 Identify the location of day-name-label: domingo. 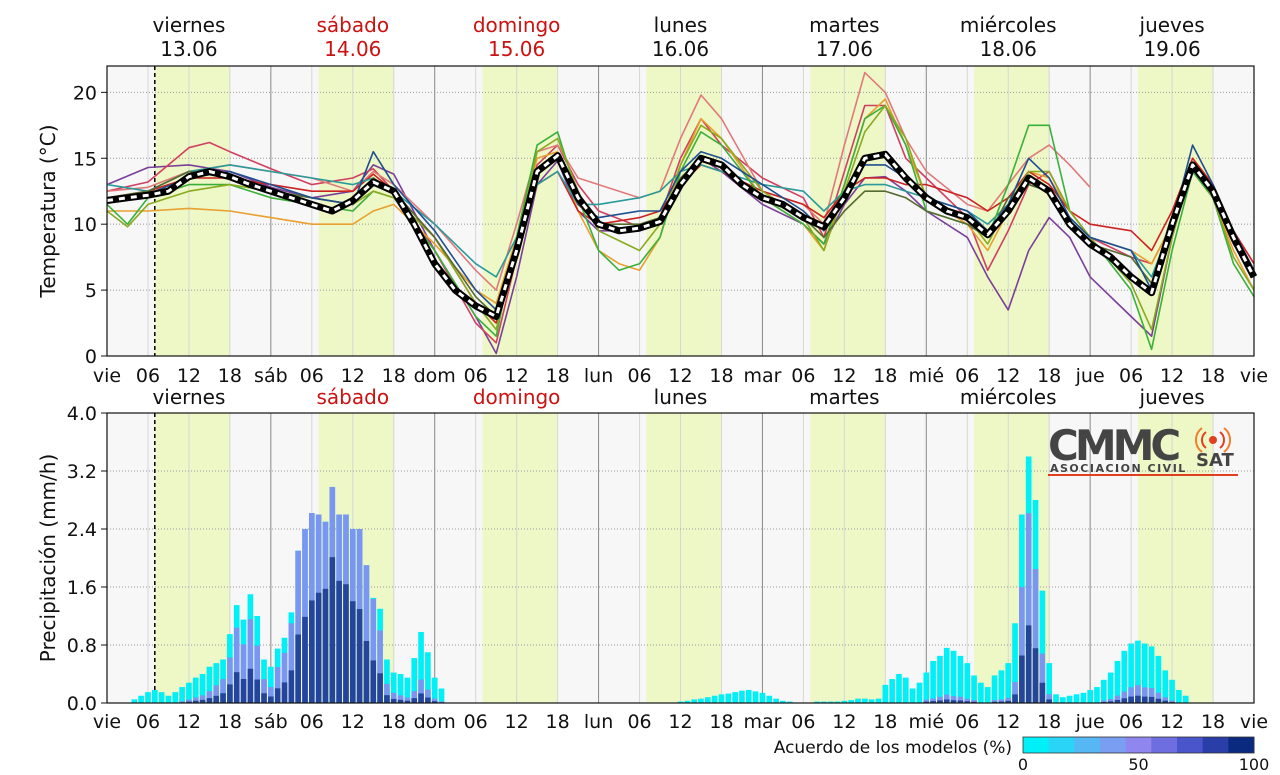
(517, 397).